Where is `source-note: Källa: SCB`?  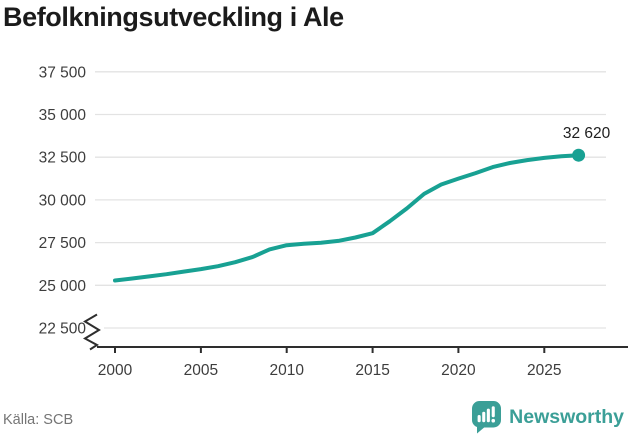 source-note: Källa: SCB is located at coordinates (38, 420).